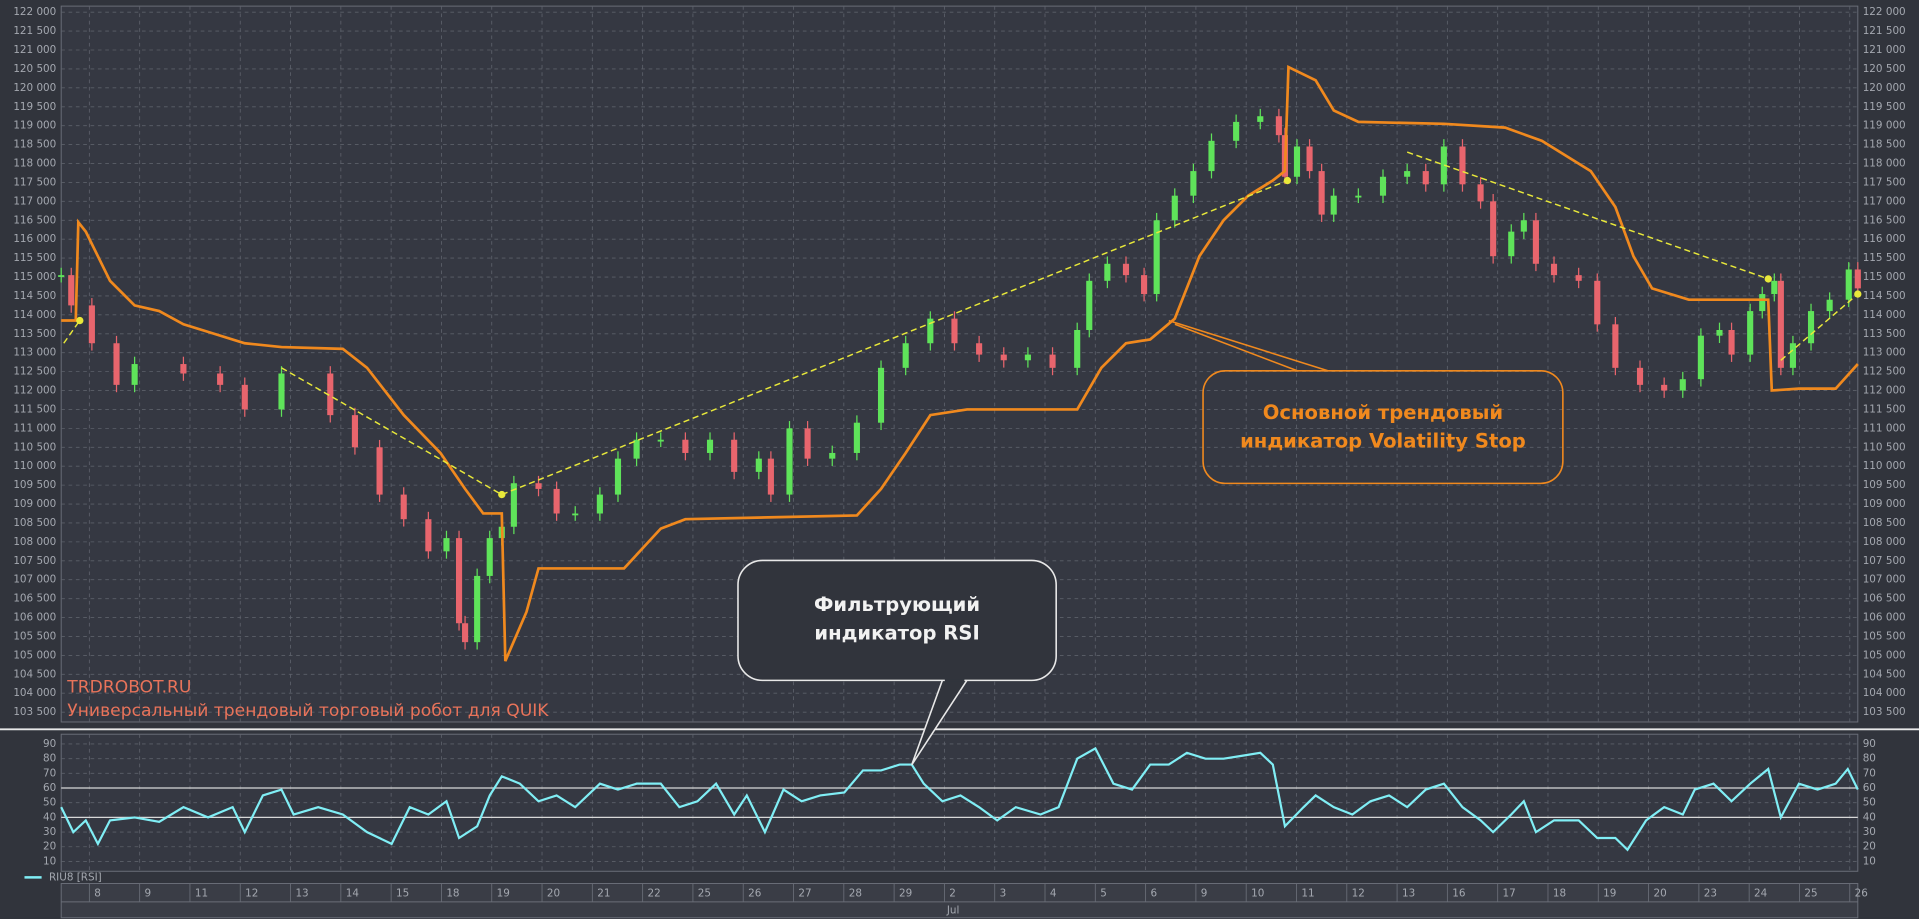  What do you see at coordinates (34, 50) in the screenshot?
I see `y-tick-label: 121 000` at bounding box center [34, 50].